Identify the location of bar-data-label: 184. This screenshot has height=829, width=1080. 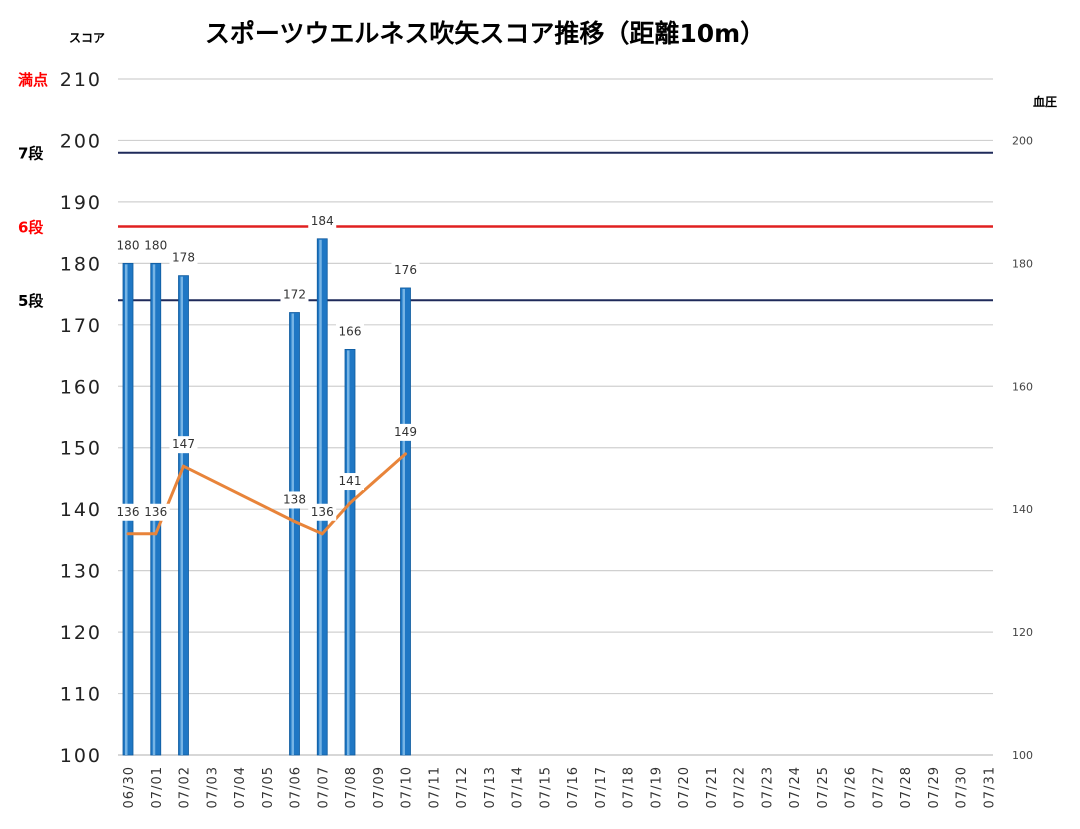
(322, 221).